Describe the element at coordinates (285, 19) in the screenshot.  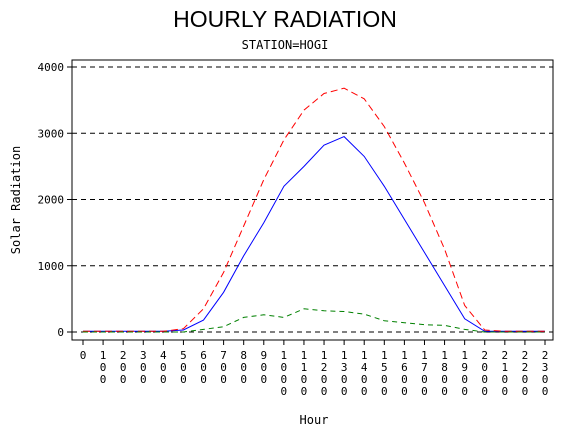
I see `chart-title: HOURLY RADIATION` at that location.